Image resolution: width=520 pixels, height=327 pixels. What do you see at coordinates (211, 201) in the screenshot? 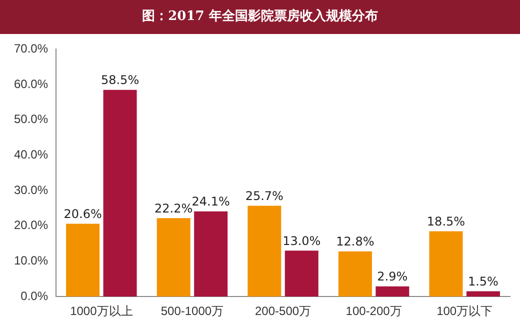
I see `data-label: 24.1%` at bounding box center [211, 201].